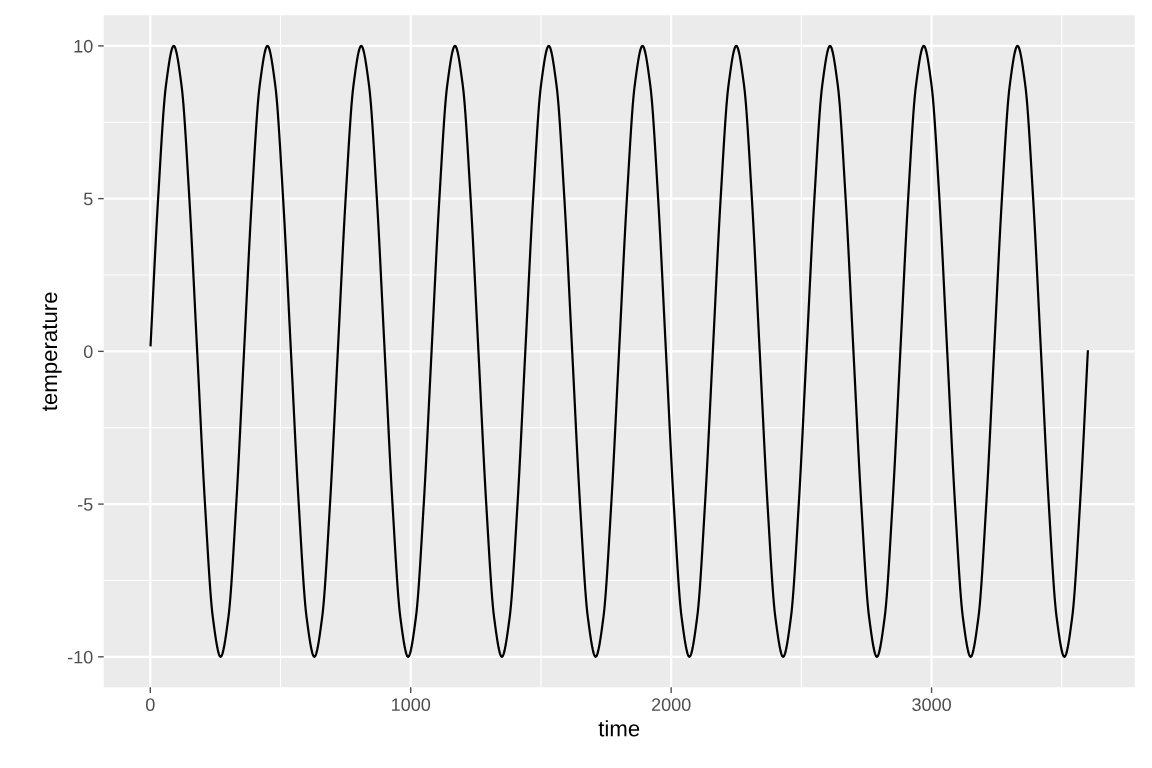  Describe the element at coordinates (411, 705) in the screenshot. I see `x-tick-label: 1000` at that location.